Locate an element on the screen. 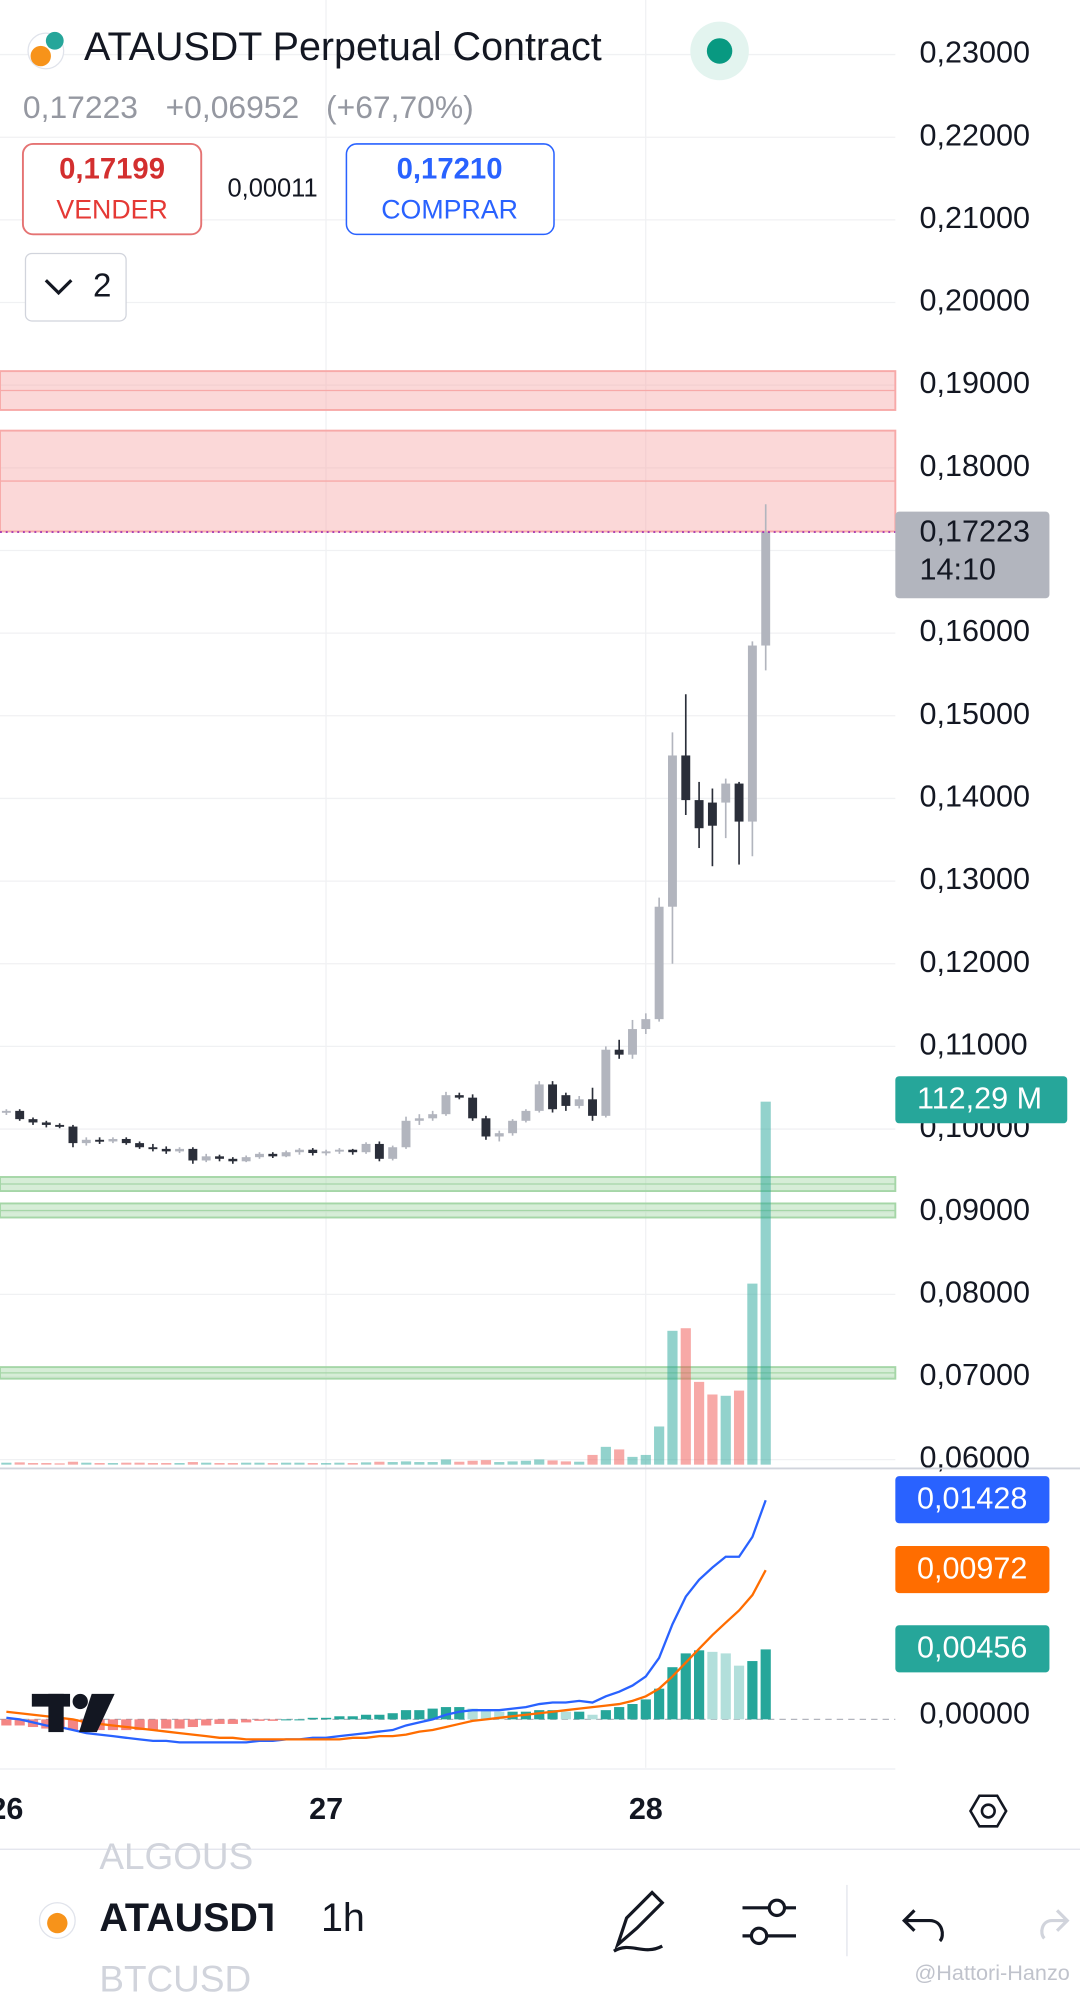 This screenshot has width=1080, height=1997. sell-price: 0,17199 is located at coordinates (112, 168).